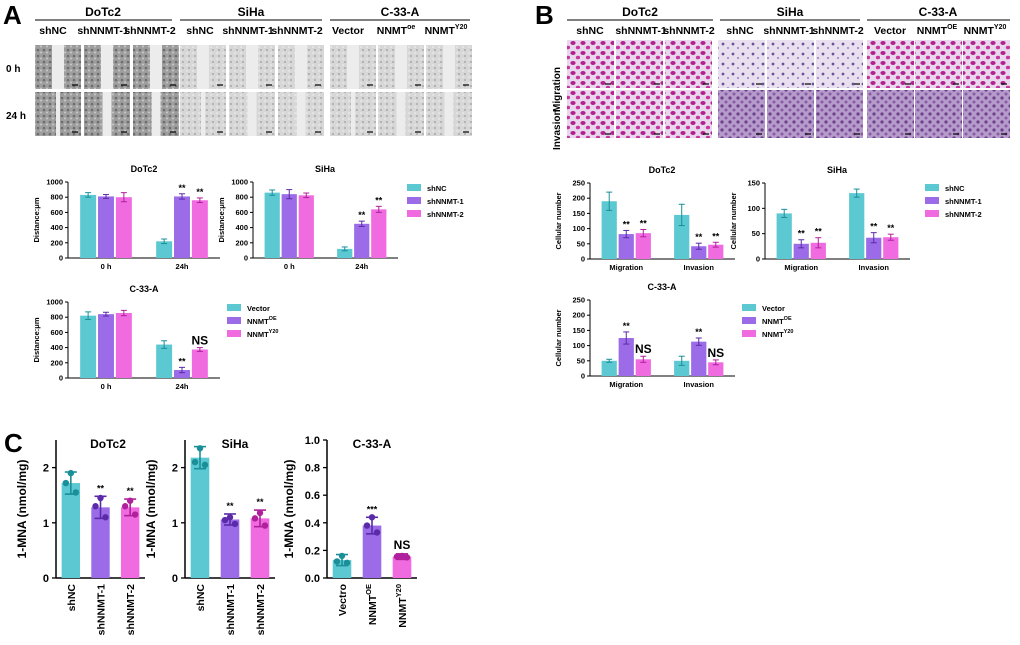 The height and width of the screenshot is (645, 1020). I want to click on y-tick-label: 1000, so click(239, 182).